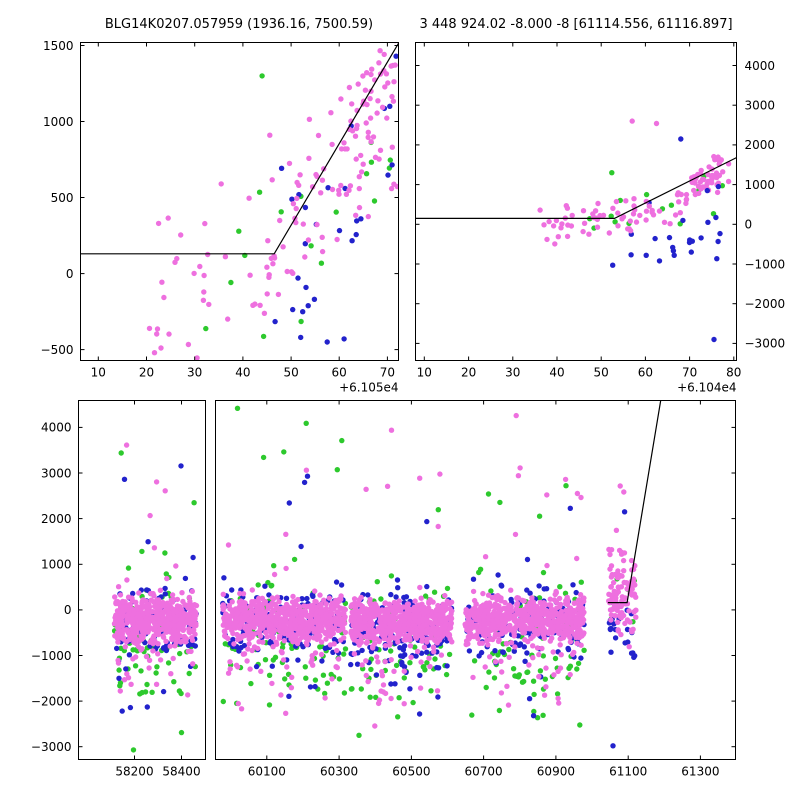 The width and height of the screenshot is (800, 800). Describe the element at coordinates (181, 772) in the screenshot. I see `x-tick-label: 58400` at that location.